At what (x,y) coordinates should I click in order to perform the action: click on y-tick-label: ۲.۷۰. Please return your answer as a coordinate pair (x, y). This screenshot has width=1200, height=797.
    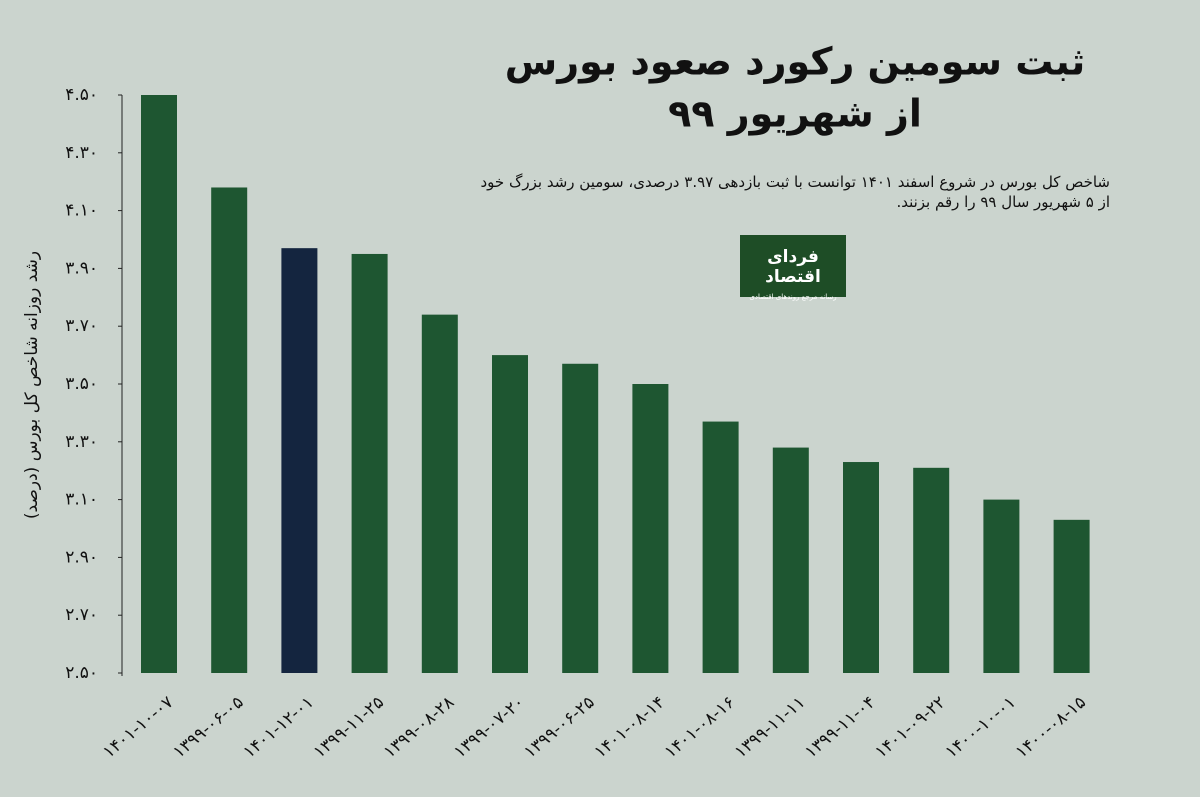
    Looking at the image, I should click on (81, 615).